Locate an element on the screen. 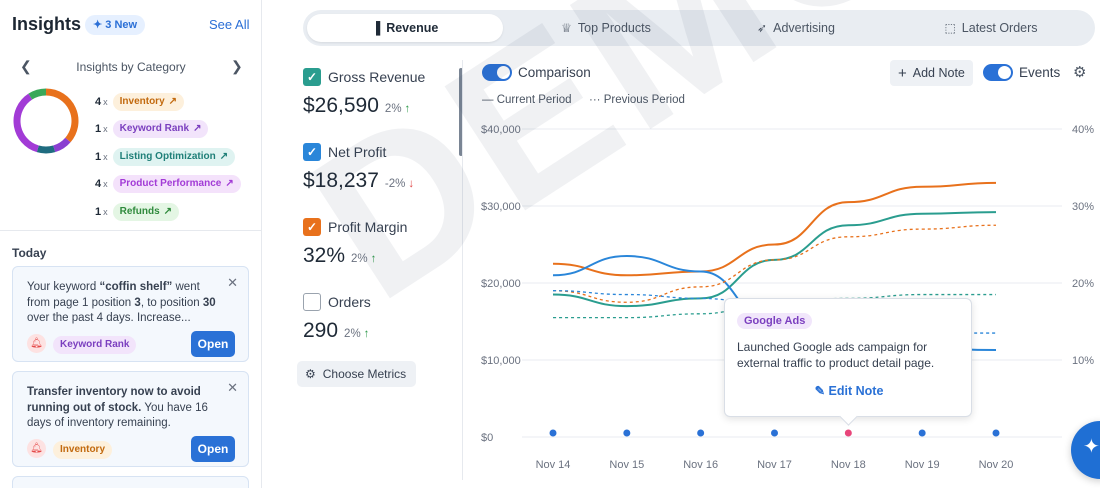  events-toggle is located at coordinates (998, 72).